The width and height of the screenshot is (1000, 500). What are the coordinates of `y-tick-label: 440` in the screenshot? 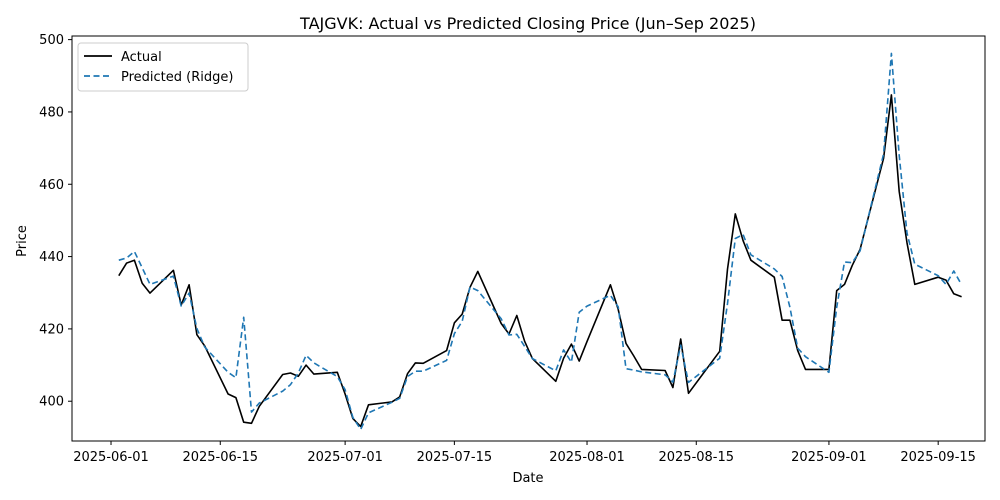 It's located at (51, 257).